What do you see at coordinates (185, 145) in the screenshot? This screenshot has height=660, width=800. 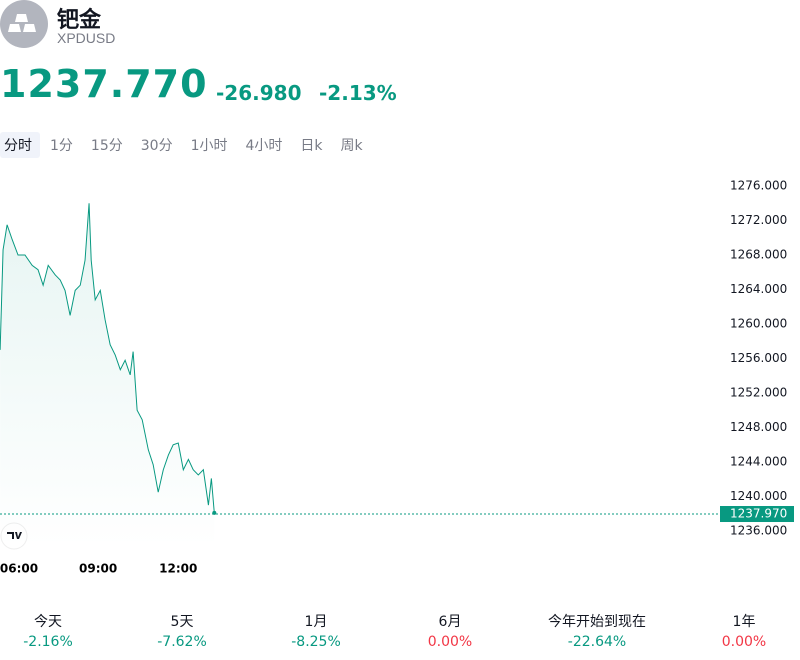 I see `tabs: 分时 1分 15分 30分 1小时 4小时 日k 周k` at bounding box center [185, 145].